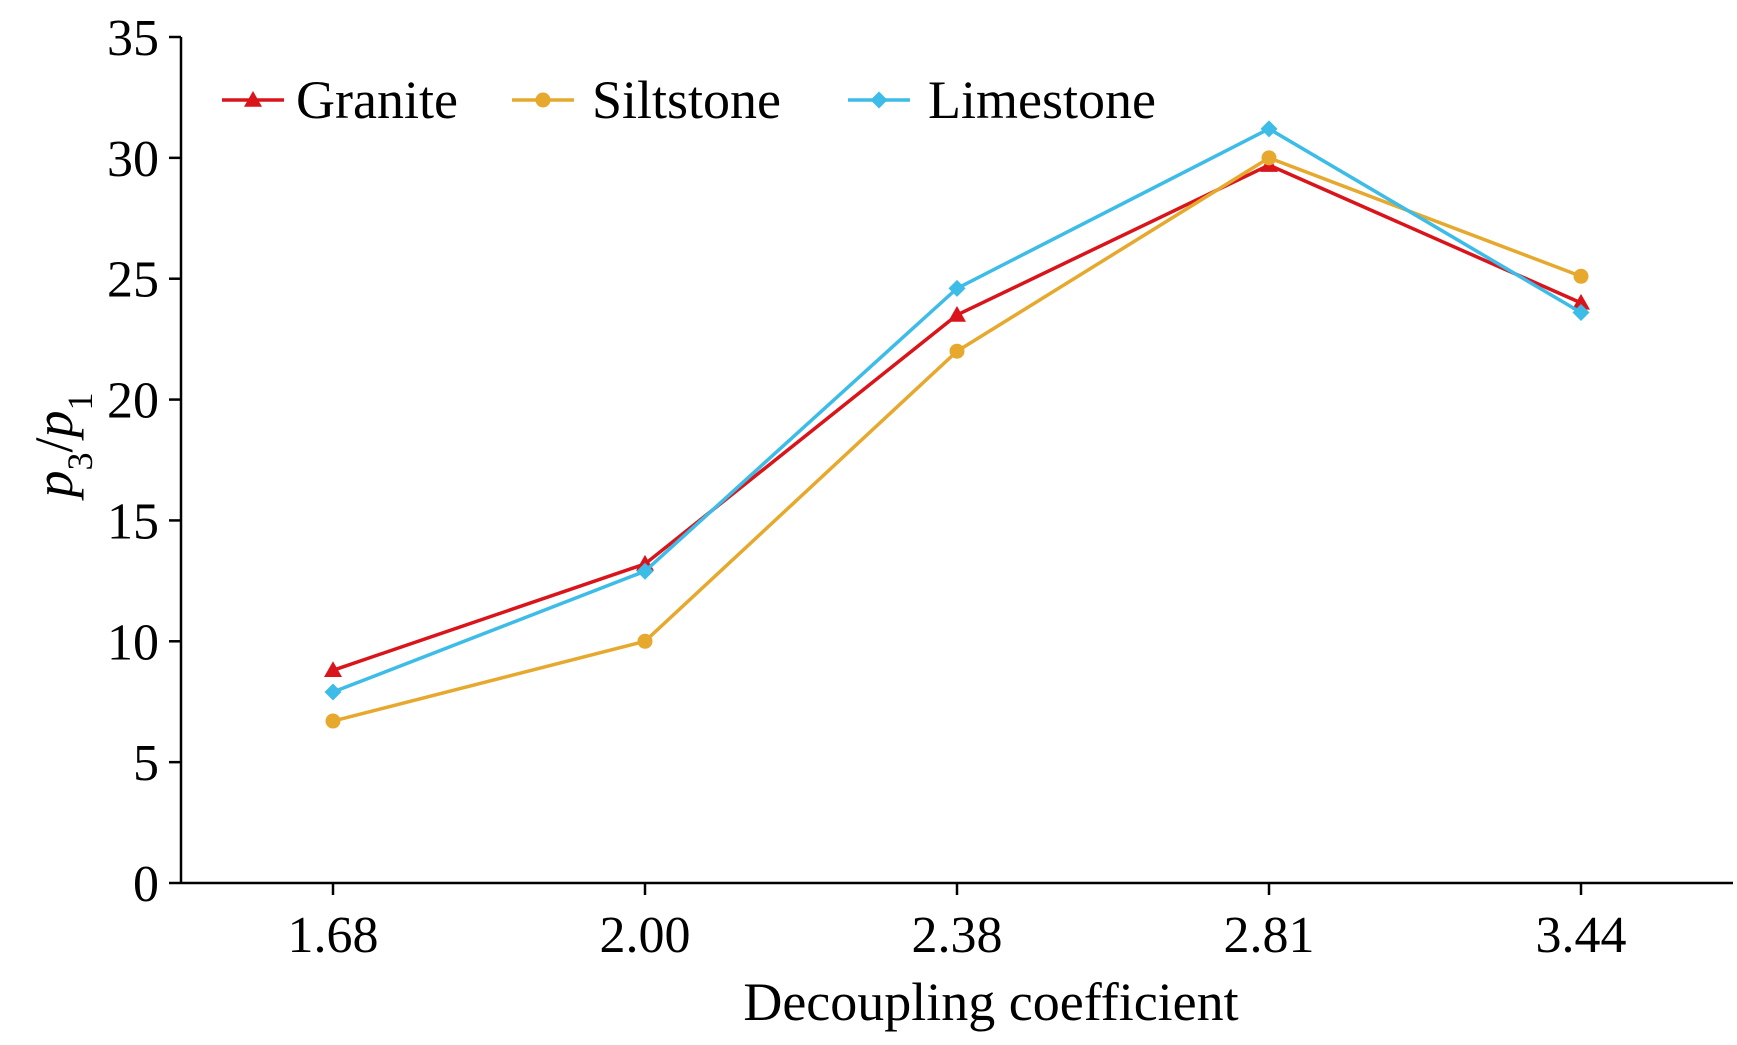 This screenshot has width=1737, height=1045. What do you see at coordinates (990, 1002) in the screenshot?
I see `x-axis-title: Decoupling coefficient` at bounding box center [990, 1002].